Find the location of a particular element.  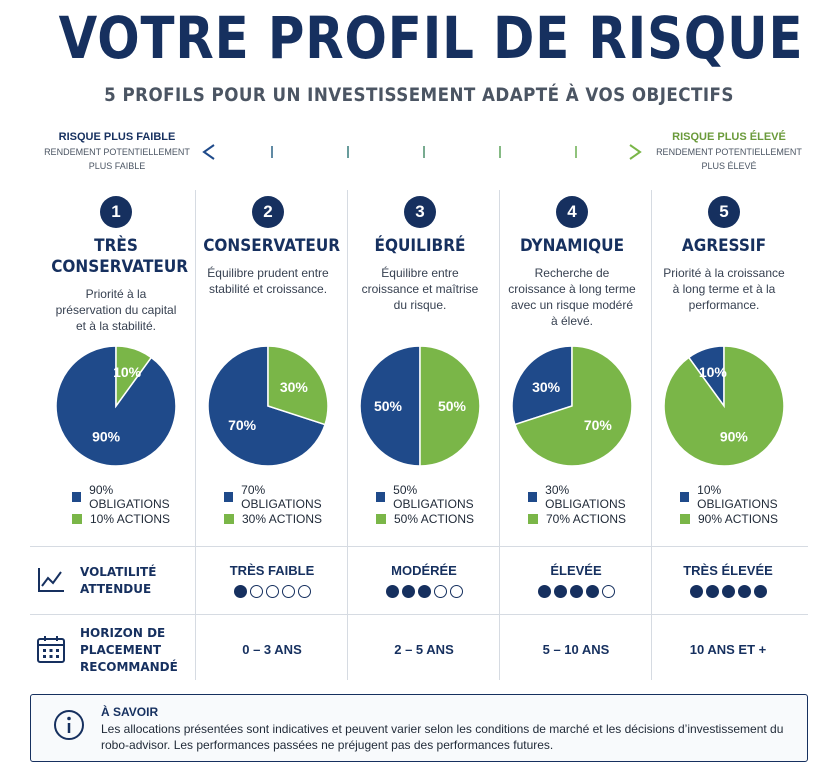

profile-number: 1 is located at coordinates (116, 212).